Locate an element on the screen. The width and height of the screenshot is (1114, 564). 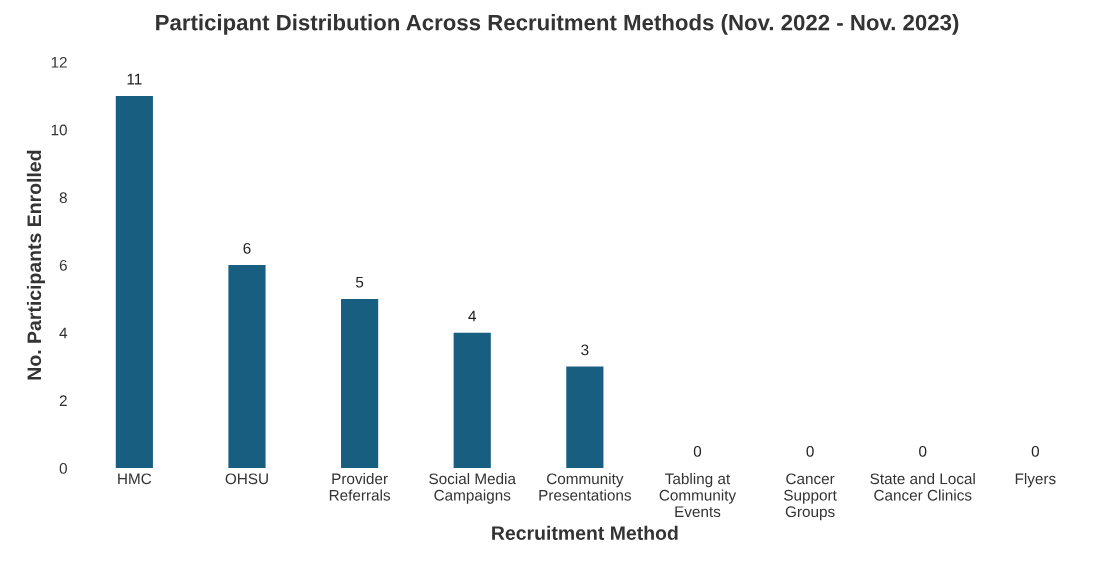
x-tick-label: OHSU is located at coordinates (246, 479).